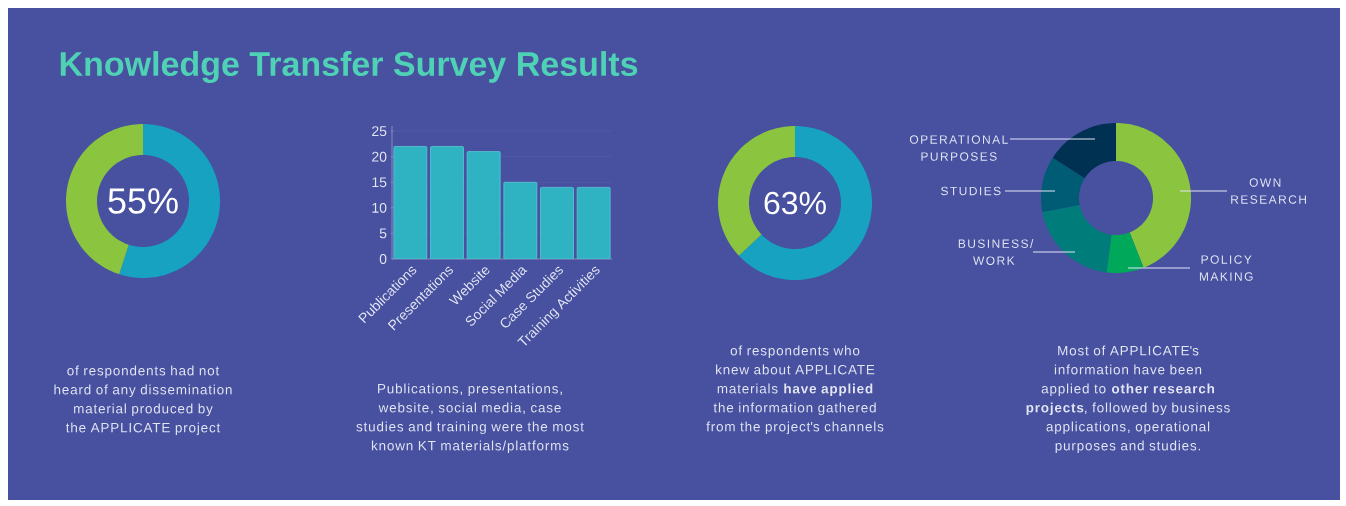  Describe the element at coordinates (1226, 268) in the screenshot. I see `slice-label: POLICY MAKING` at that location.